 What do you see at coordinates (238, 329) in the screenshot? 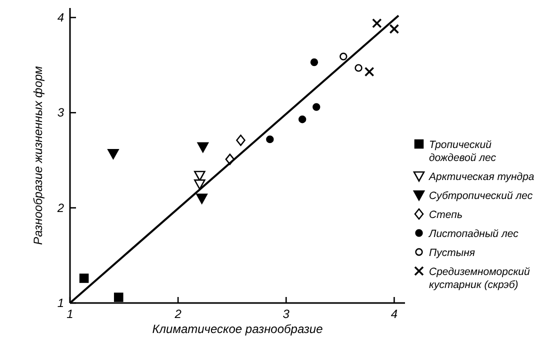
I see `x-axis-title: Климатическое разнообразие` at bounding box center [238, 329].